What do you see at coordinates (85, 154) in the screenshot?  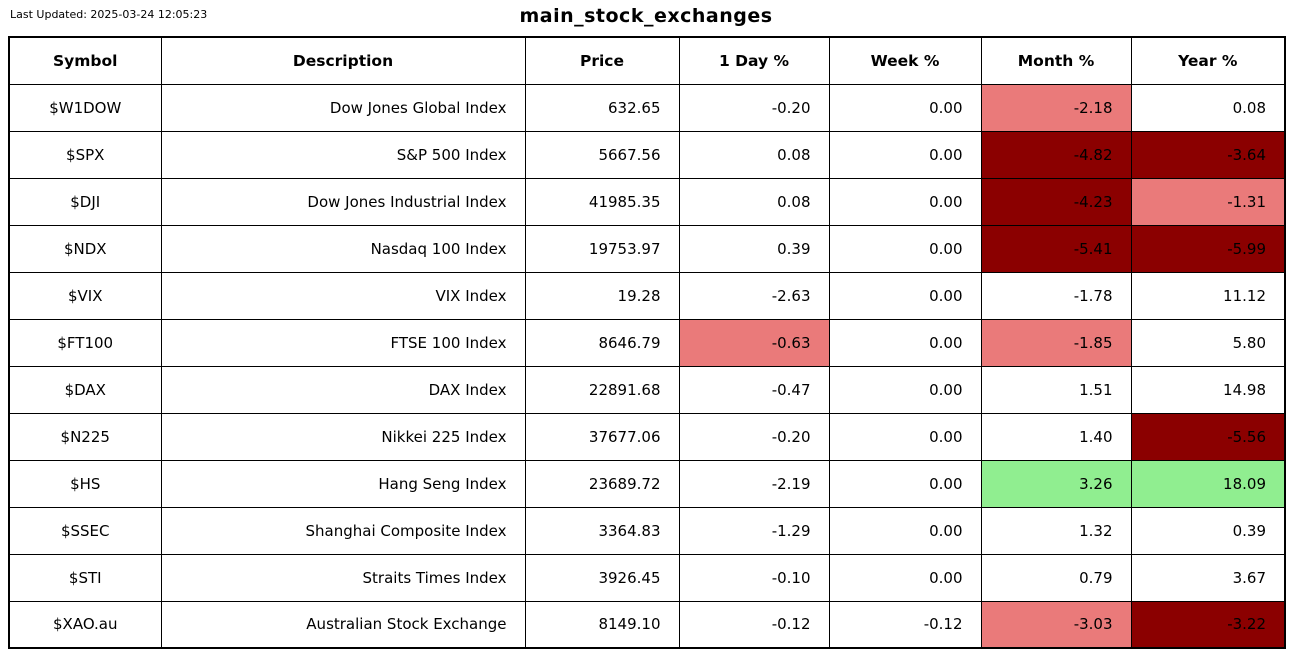 I see `cell-symbol: $SPX` at bounding box center [85, 154].